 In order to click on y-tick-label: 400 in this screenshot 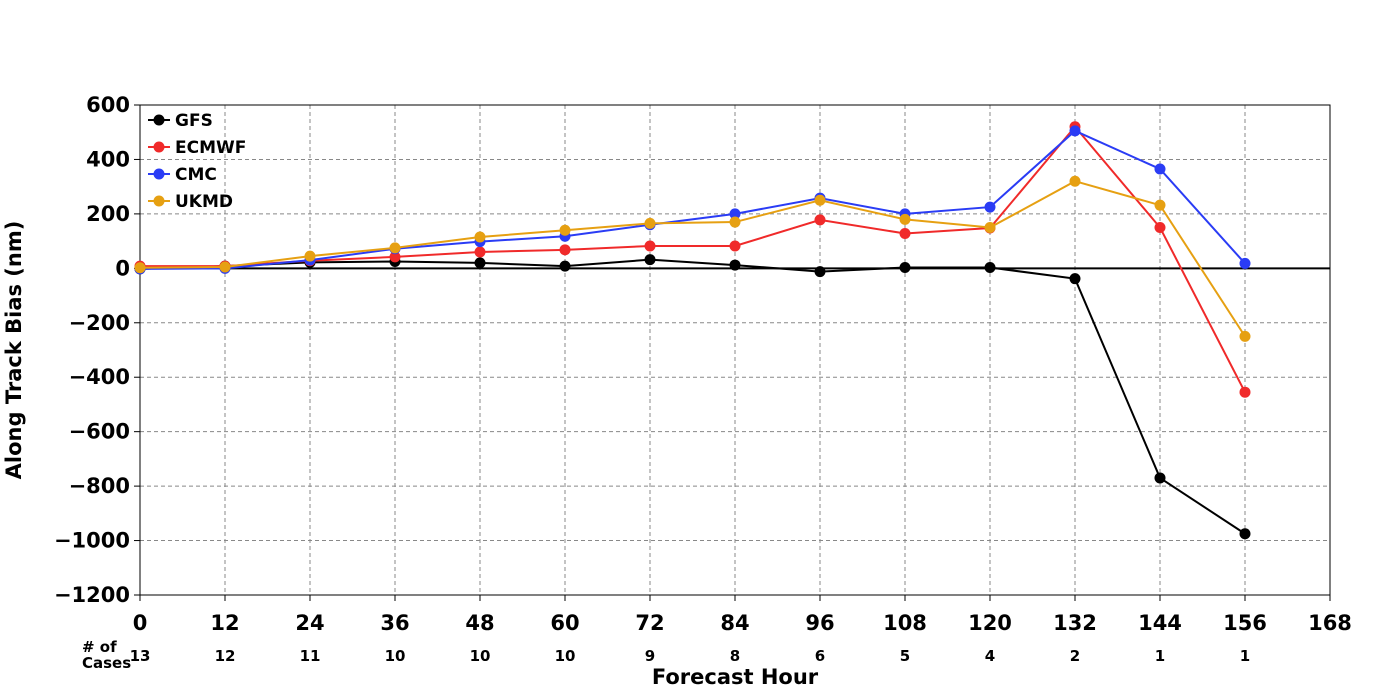, I will do `click(108, 159)`.